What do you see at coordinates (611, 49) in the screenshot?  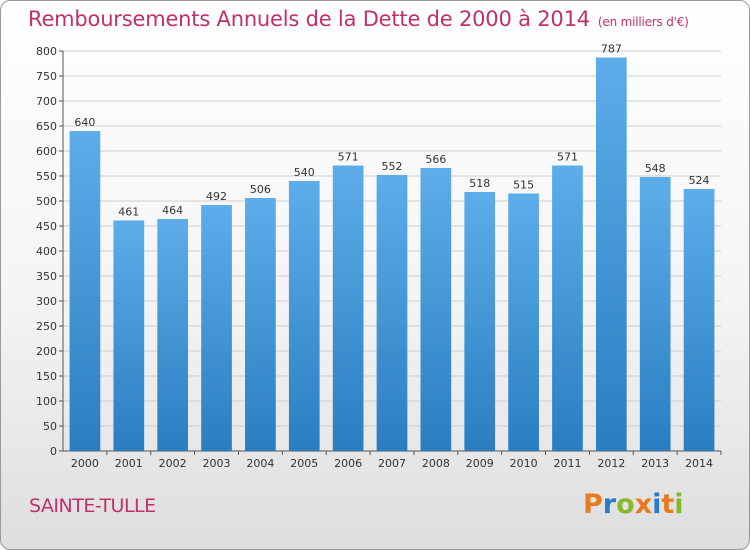 I see `data-label: 787` at bounding box center [611, 49].